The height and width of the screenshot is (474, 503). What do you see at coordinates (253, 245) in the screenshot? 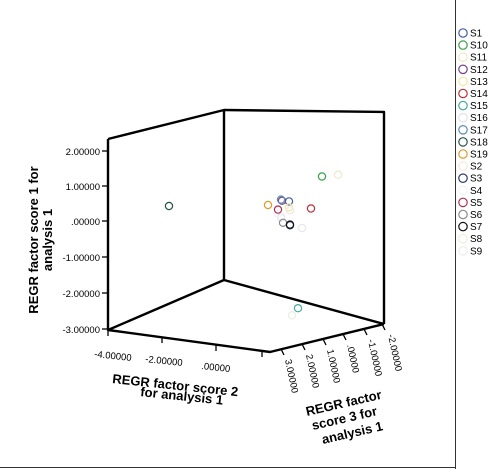
I see `data-points` at bounding box center [253, 245].